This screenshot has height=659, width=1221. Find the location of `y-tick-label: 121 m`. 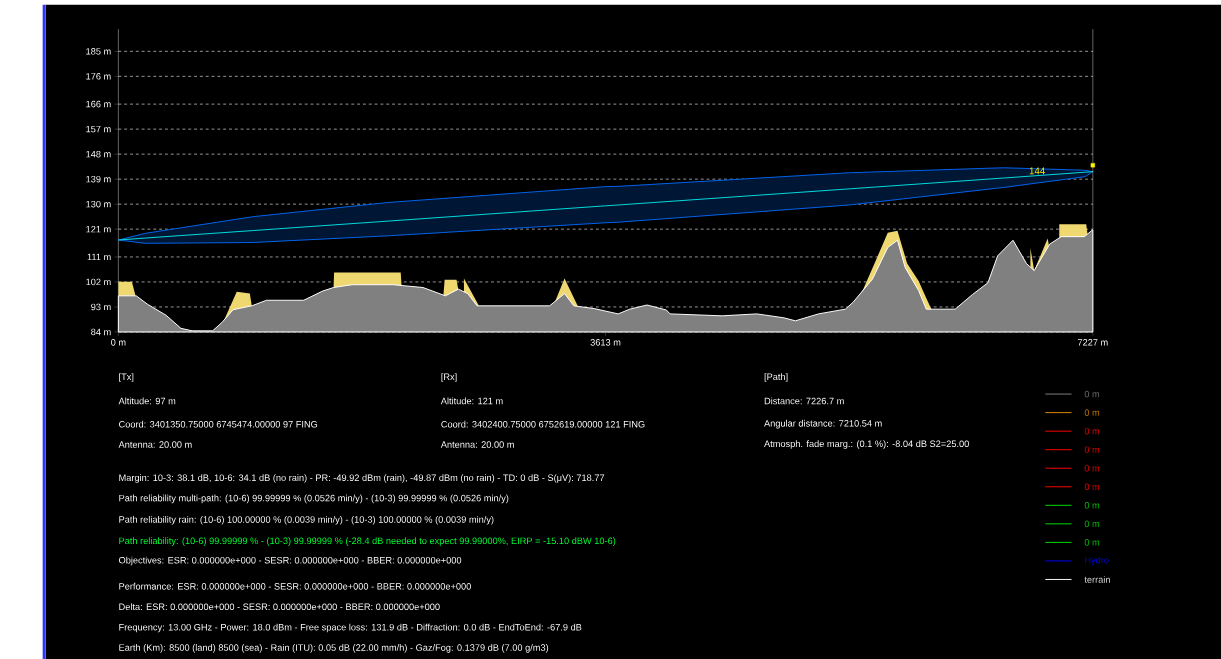

y-tick-label: 121 m is located at coordinates (98, 229).